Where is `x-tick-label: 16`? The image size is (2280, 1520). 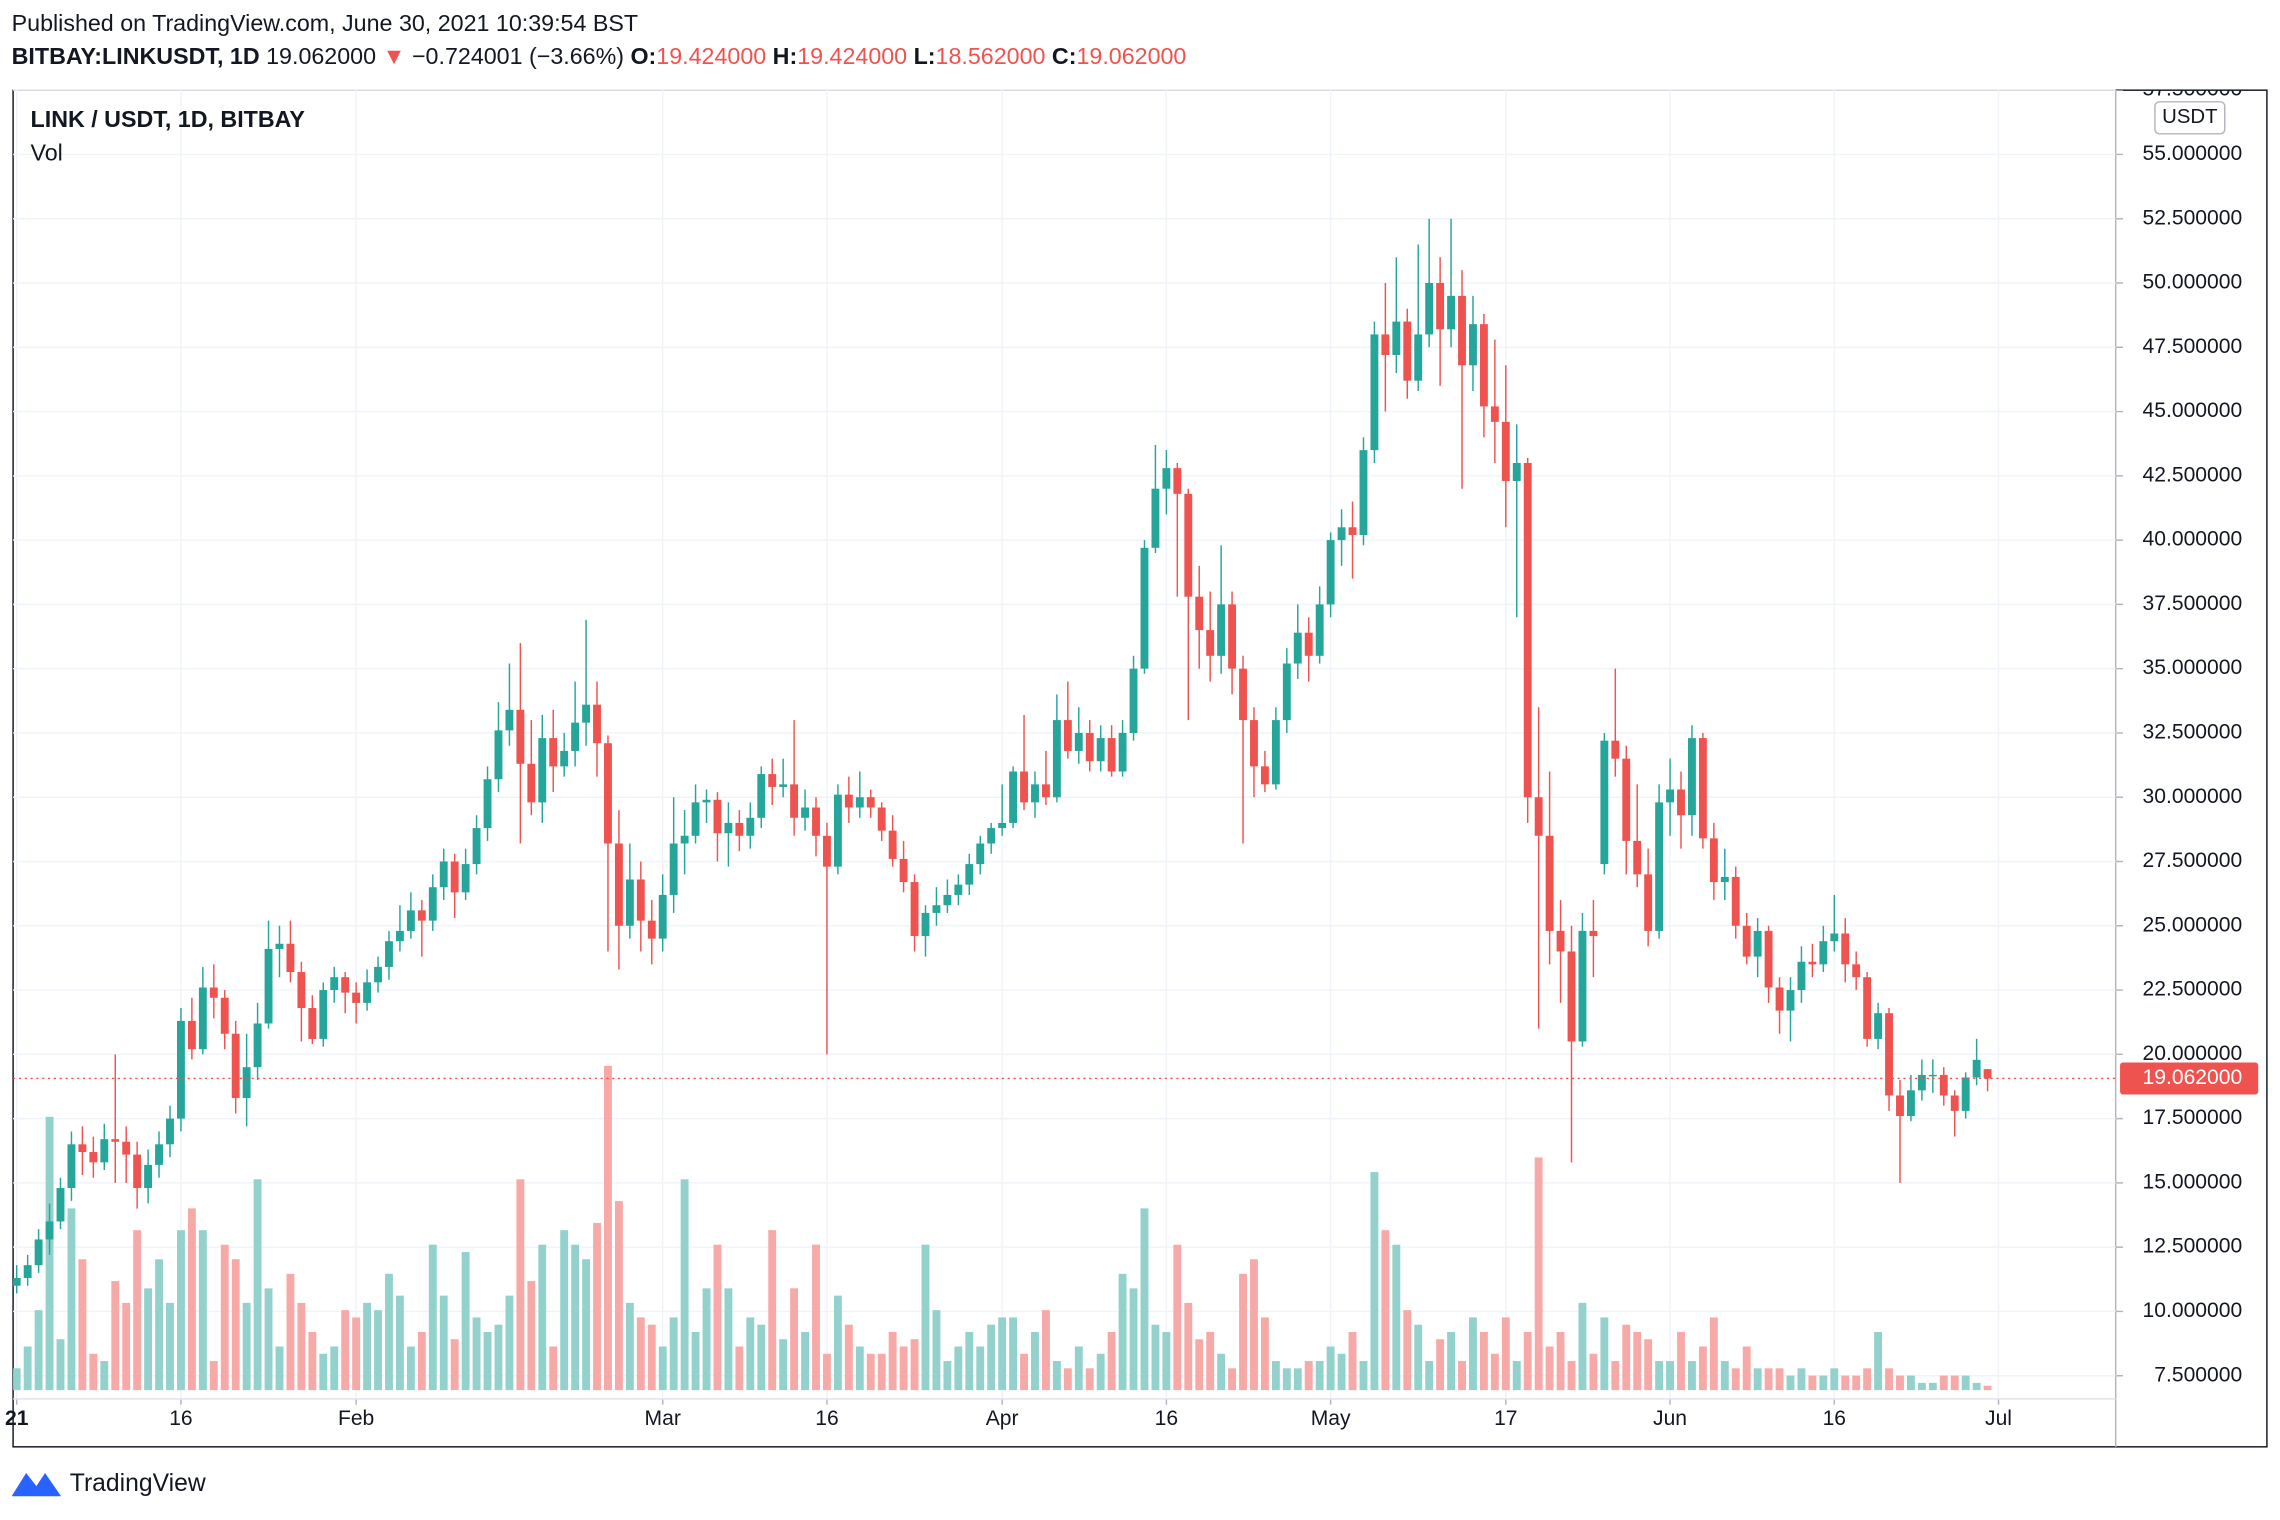 x-tick-label: 16 is located at coordinates (1834, 1418).